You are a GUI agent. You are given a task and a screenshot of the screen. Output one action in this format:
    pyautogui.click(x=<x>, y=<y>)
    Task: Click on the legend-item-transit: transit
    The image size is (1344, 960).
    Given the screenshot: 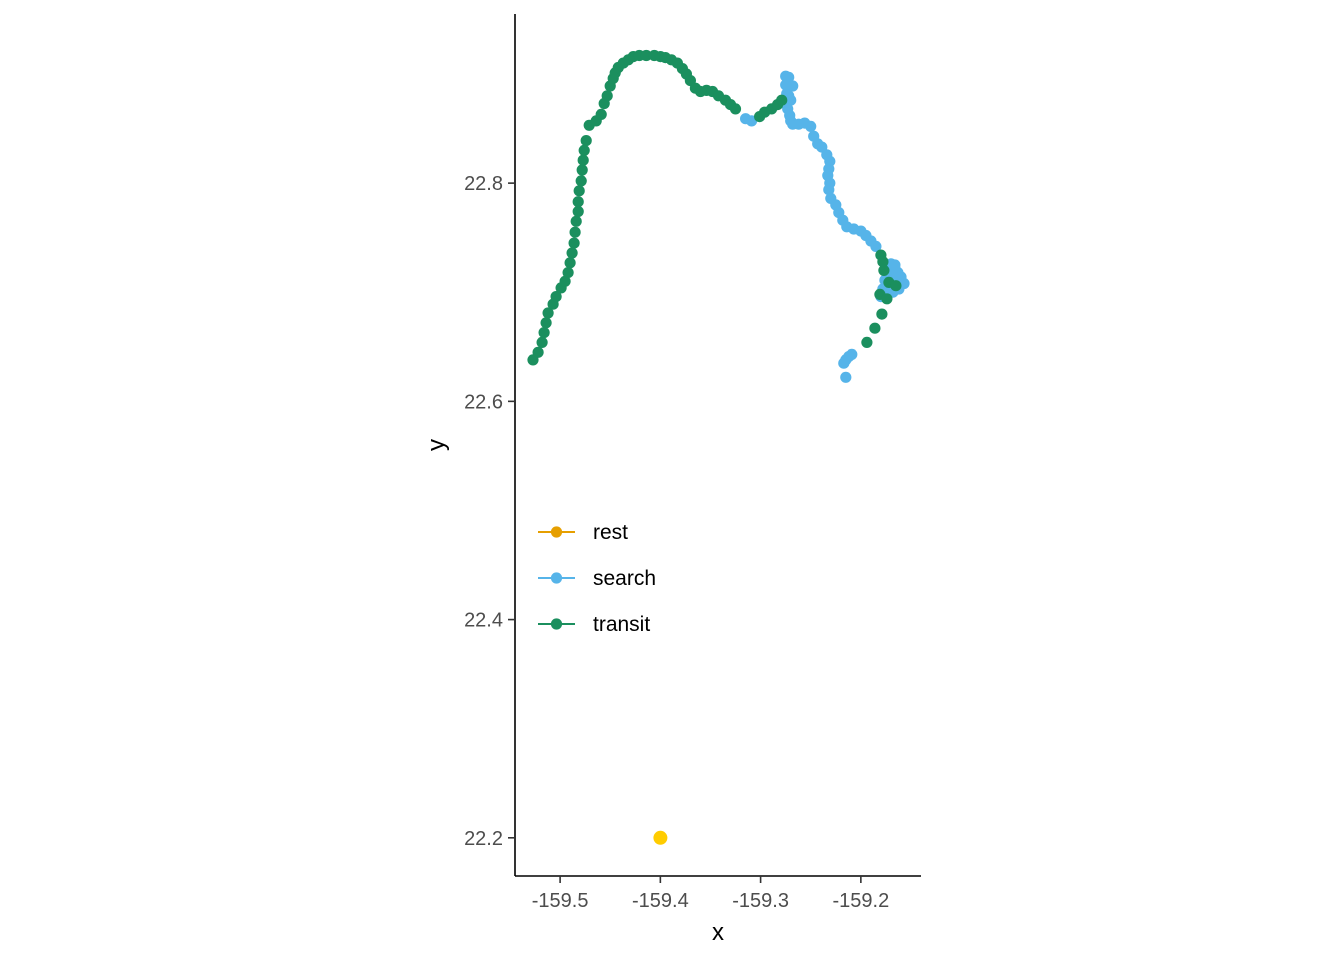 What is the action you would take?
    pyautogui.click(x=594, y=624)
    